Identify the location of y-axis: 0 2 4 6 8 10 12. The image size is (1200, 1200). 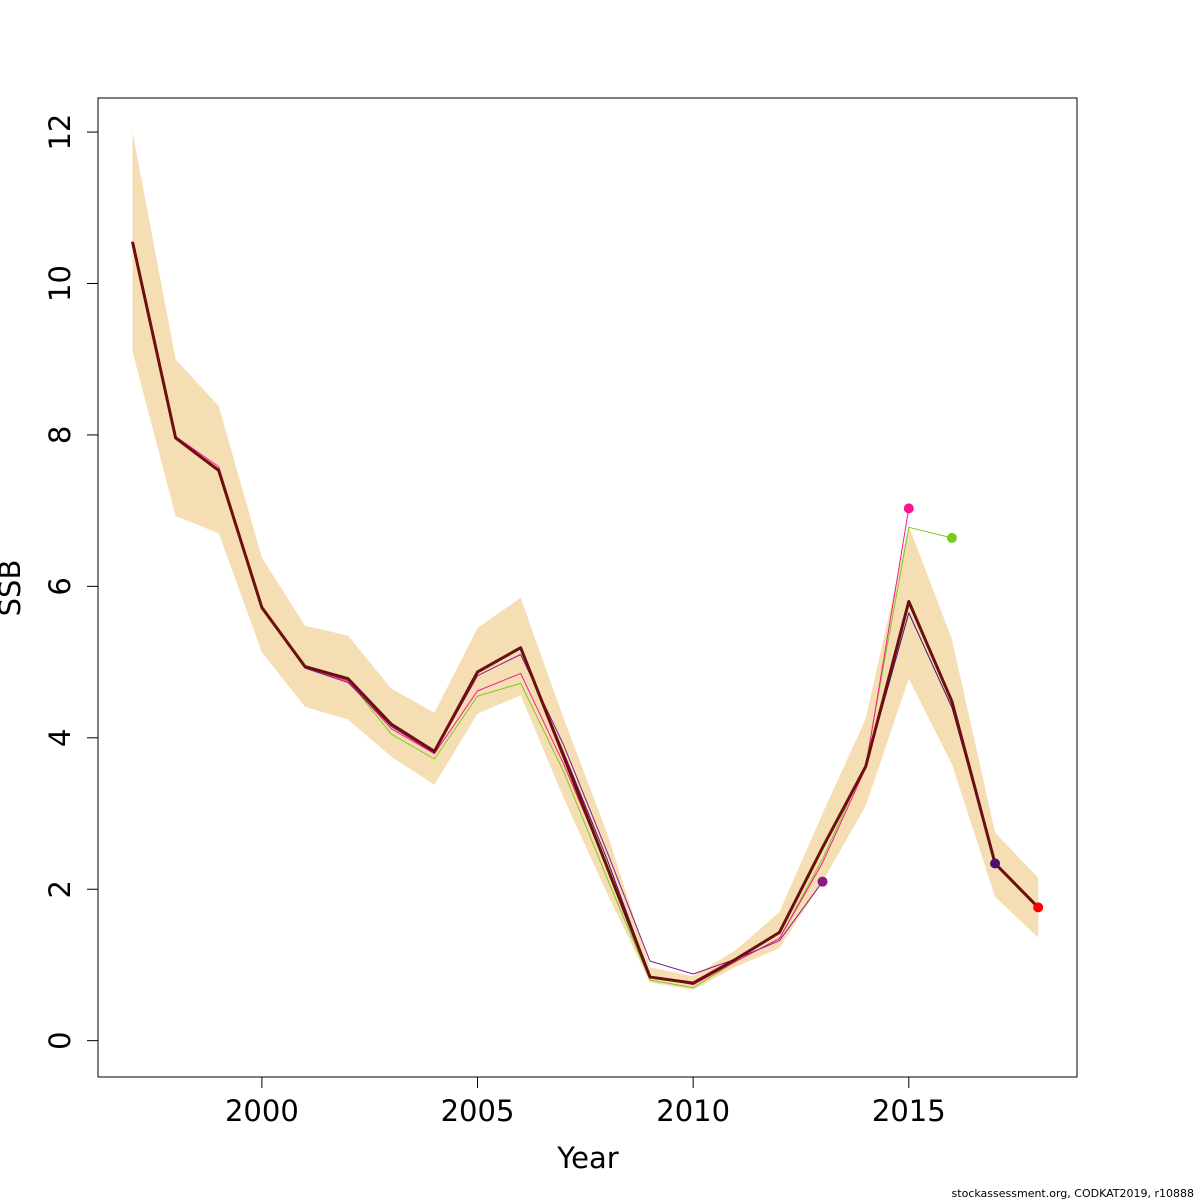
(71, 582).